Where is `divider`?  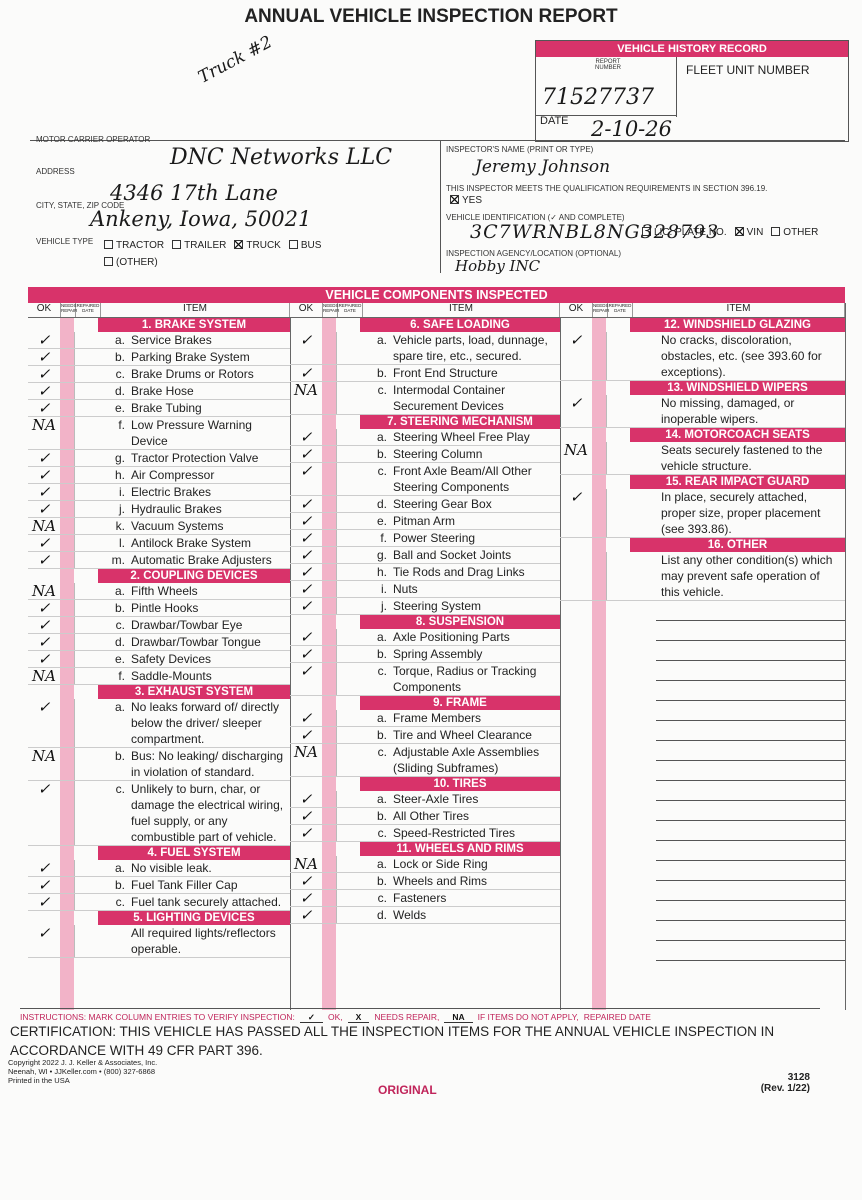 divider is located at coordinates (676, 87).